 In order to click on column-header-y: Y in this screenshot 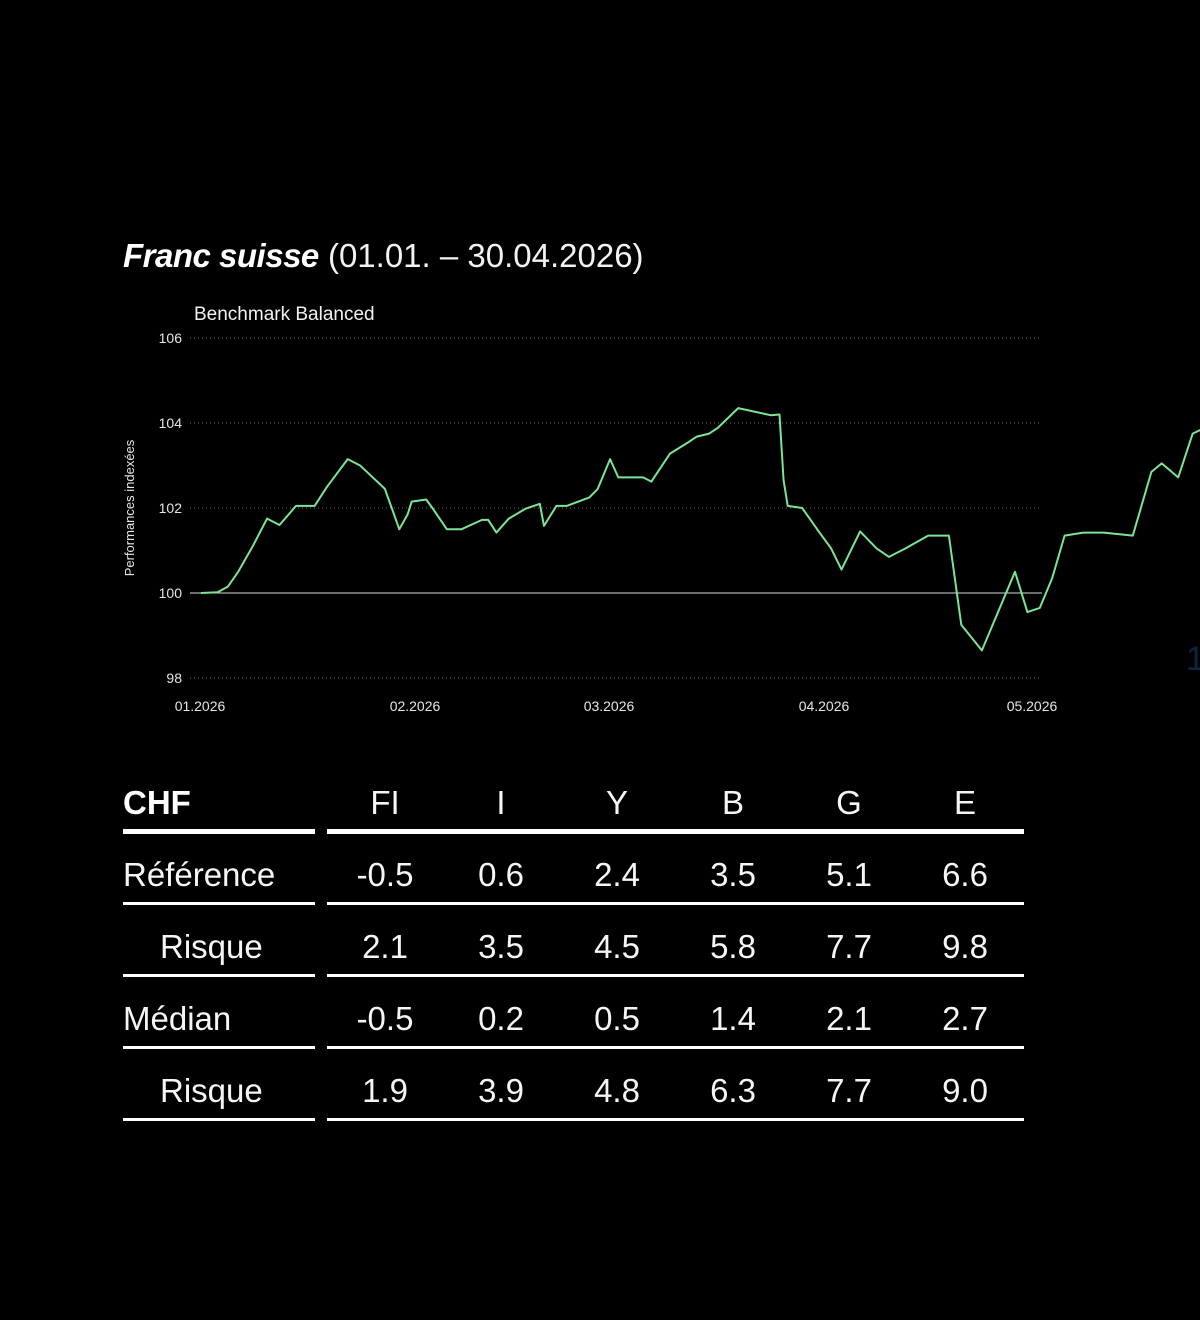, I will do `click(616, 802)`.